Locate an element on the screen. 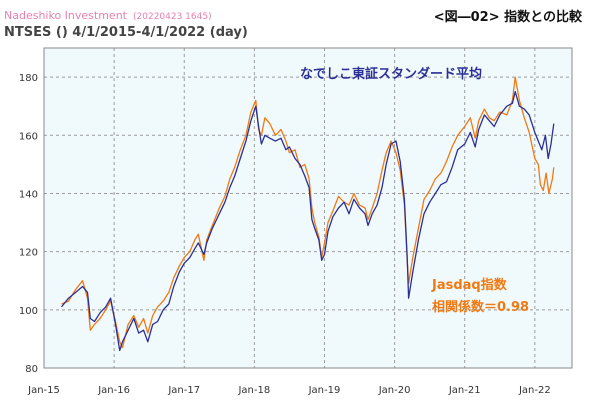 Image resolution: width=590 pixels, height=406 pixels. y-tick-label: 80 is located at coordinates (31, 369).